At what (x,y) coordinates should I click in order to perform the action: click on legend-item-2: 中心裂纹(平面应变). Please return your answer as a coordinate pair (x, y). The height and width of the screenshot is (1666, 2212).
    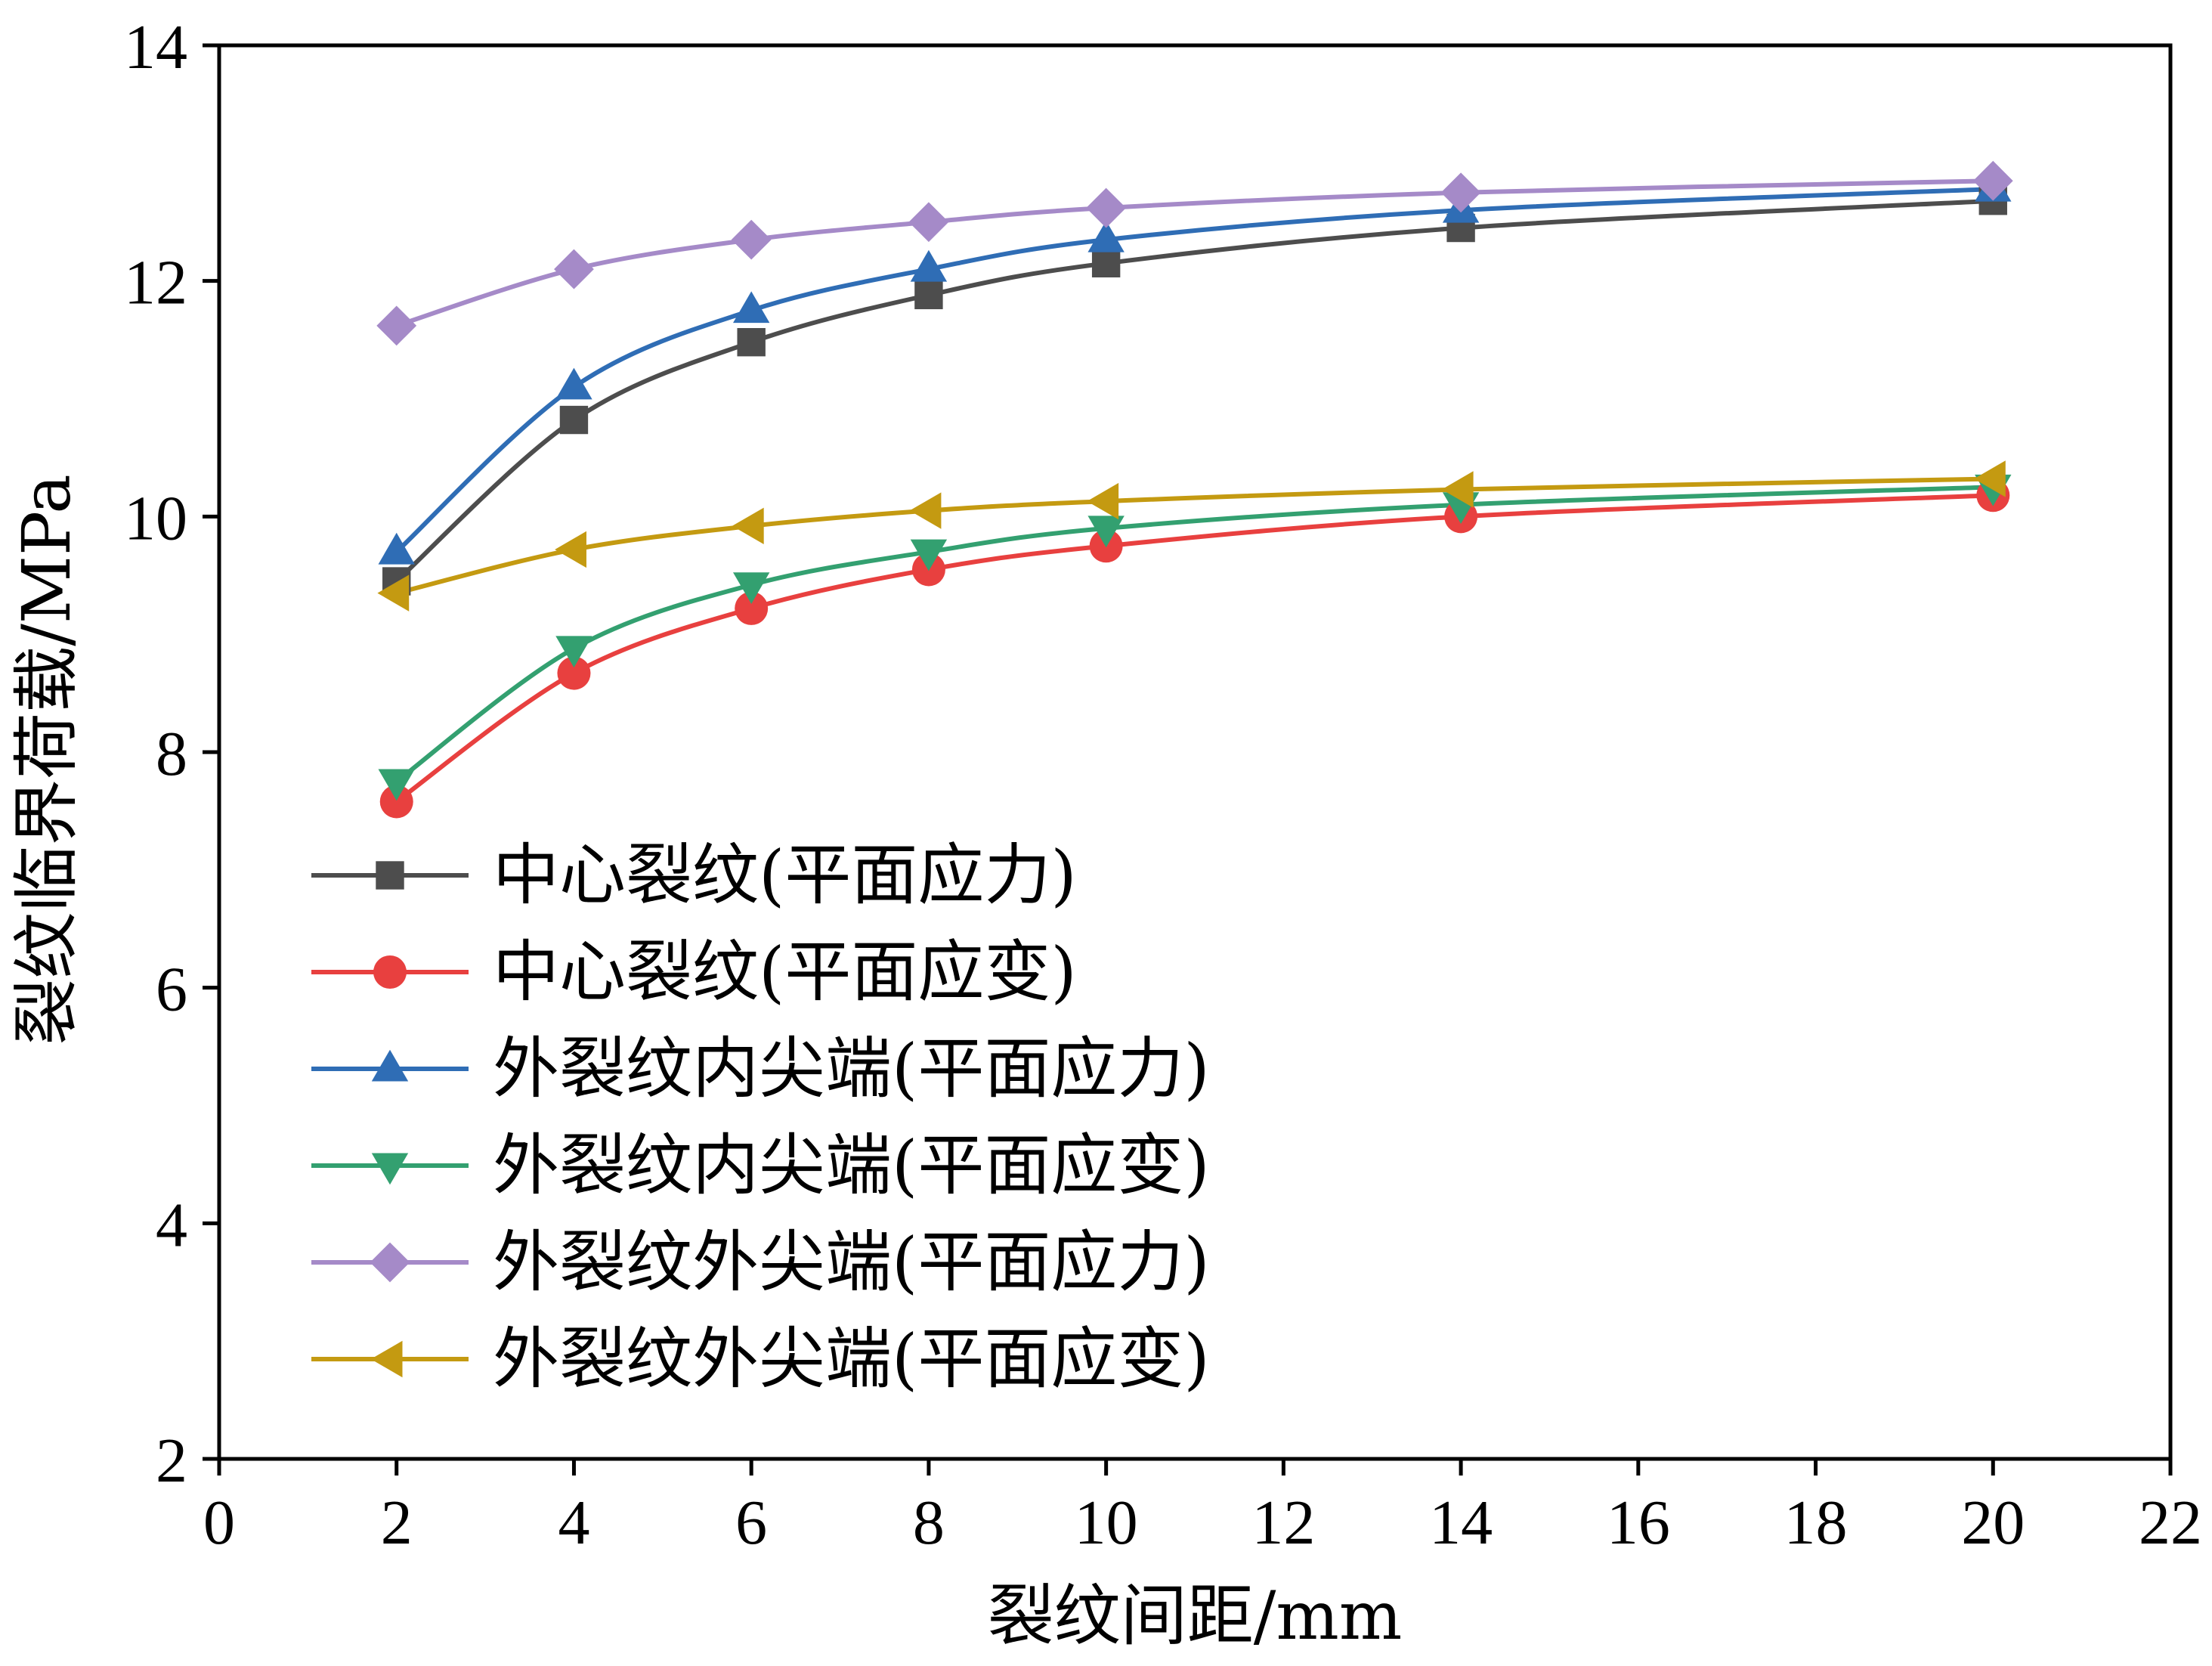
    Looking at the image, I should click on (694, 972).